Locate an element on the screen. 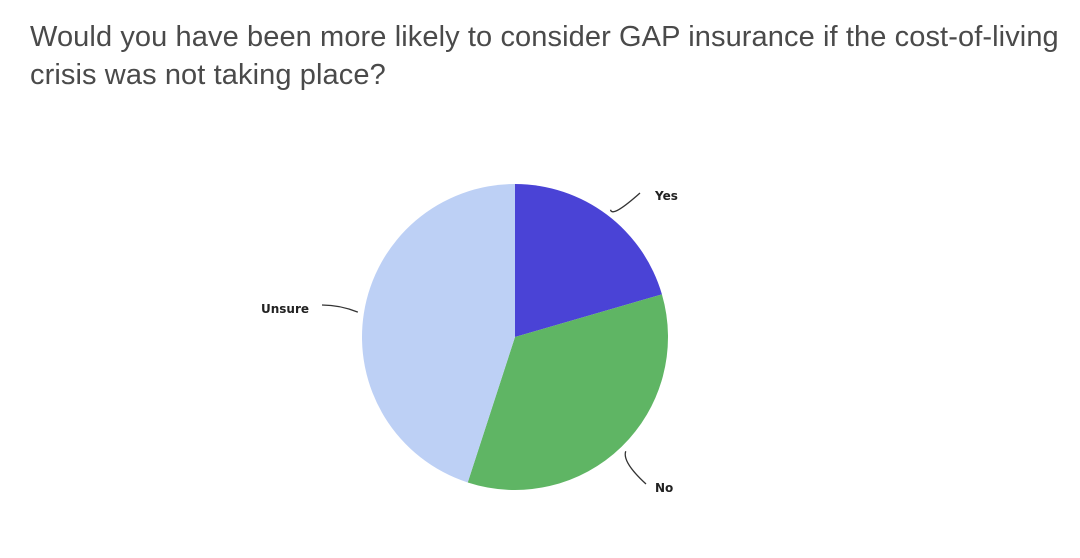 The image size is (1080, 558). slice-label-unsure: Unsure is located at coordinates (285, 309).